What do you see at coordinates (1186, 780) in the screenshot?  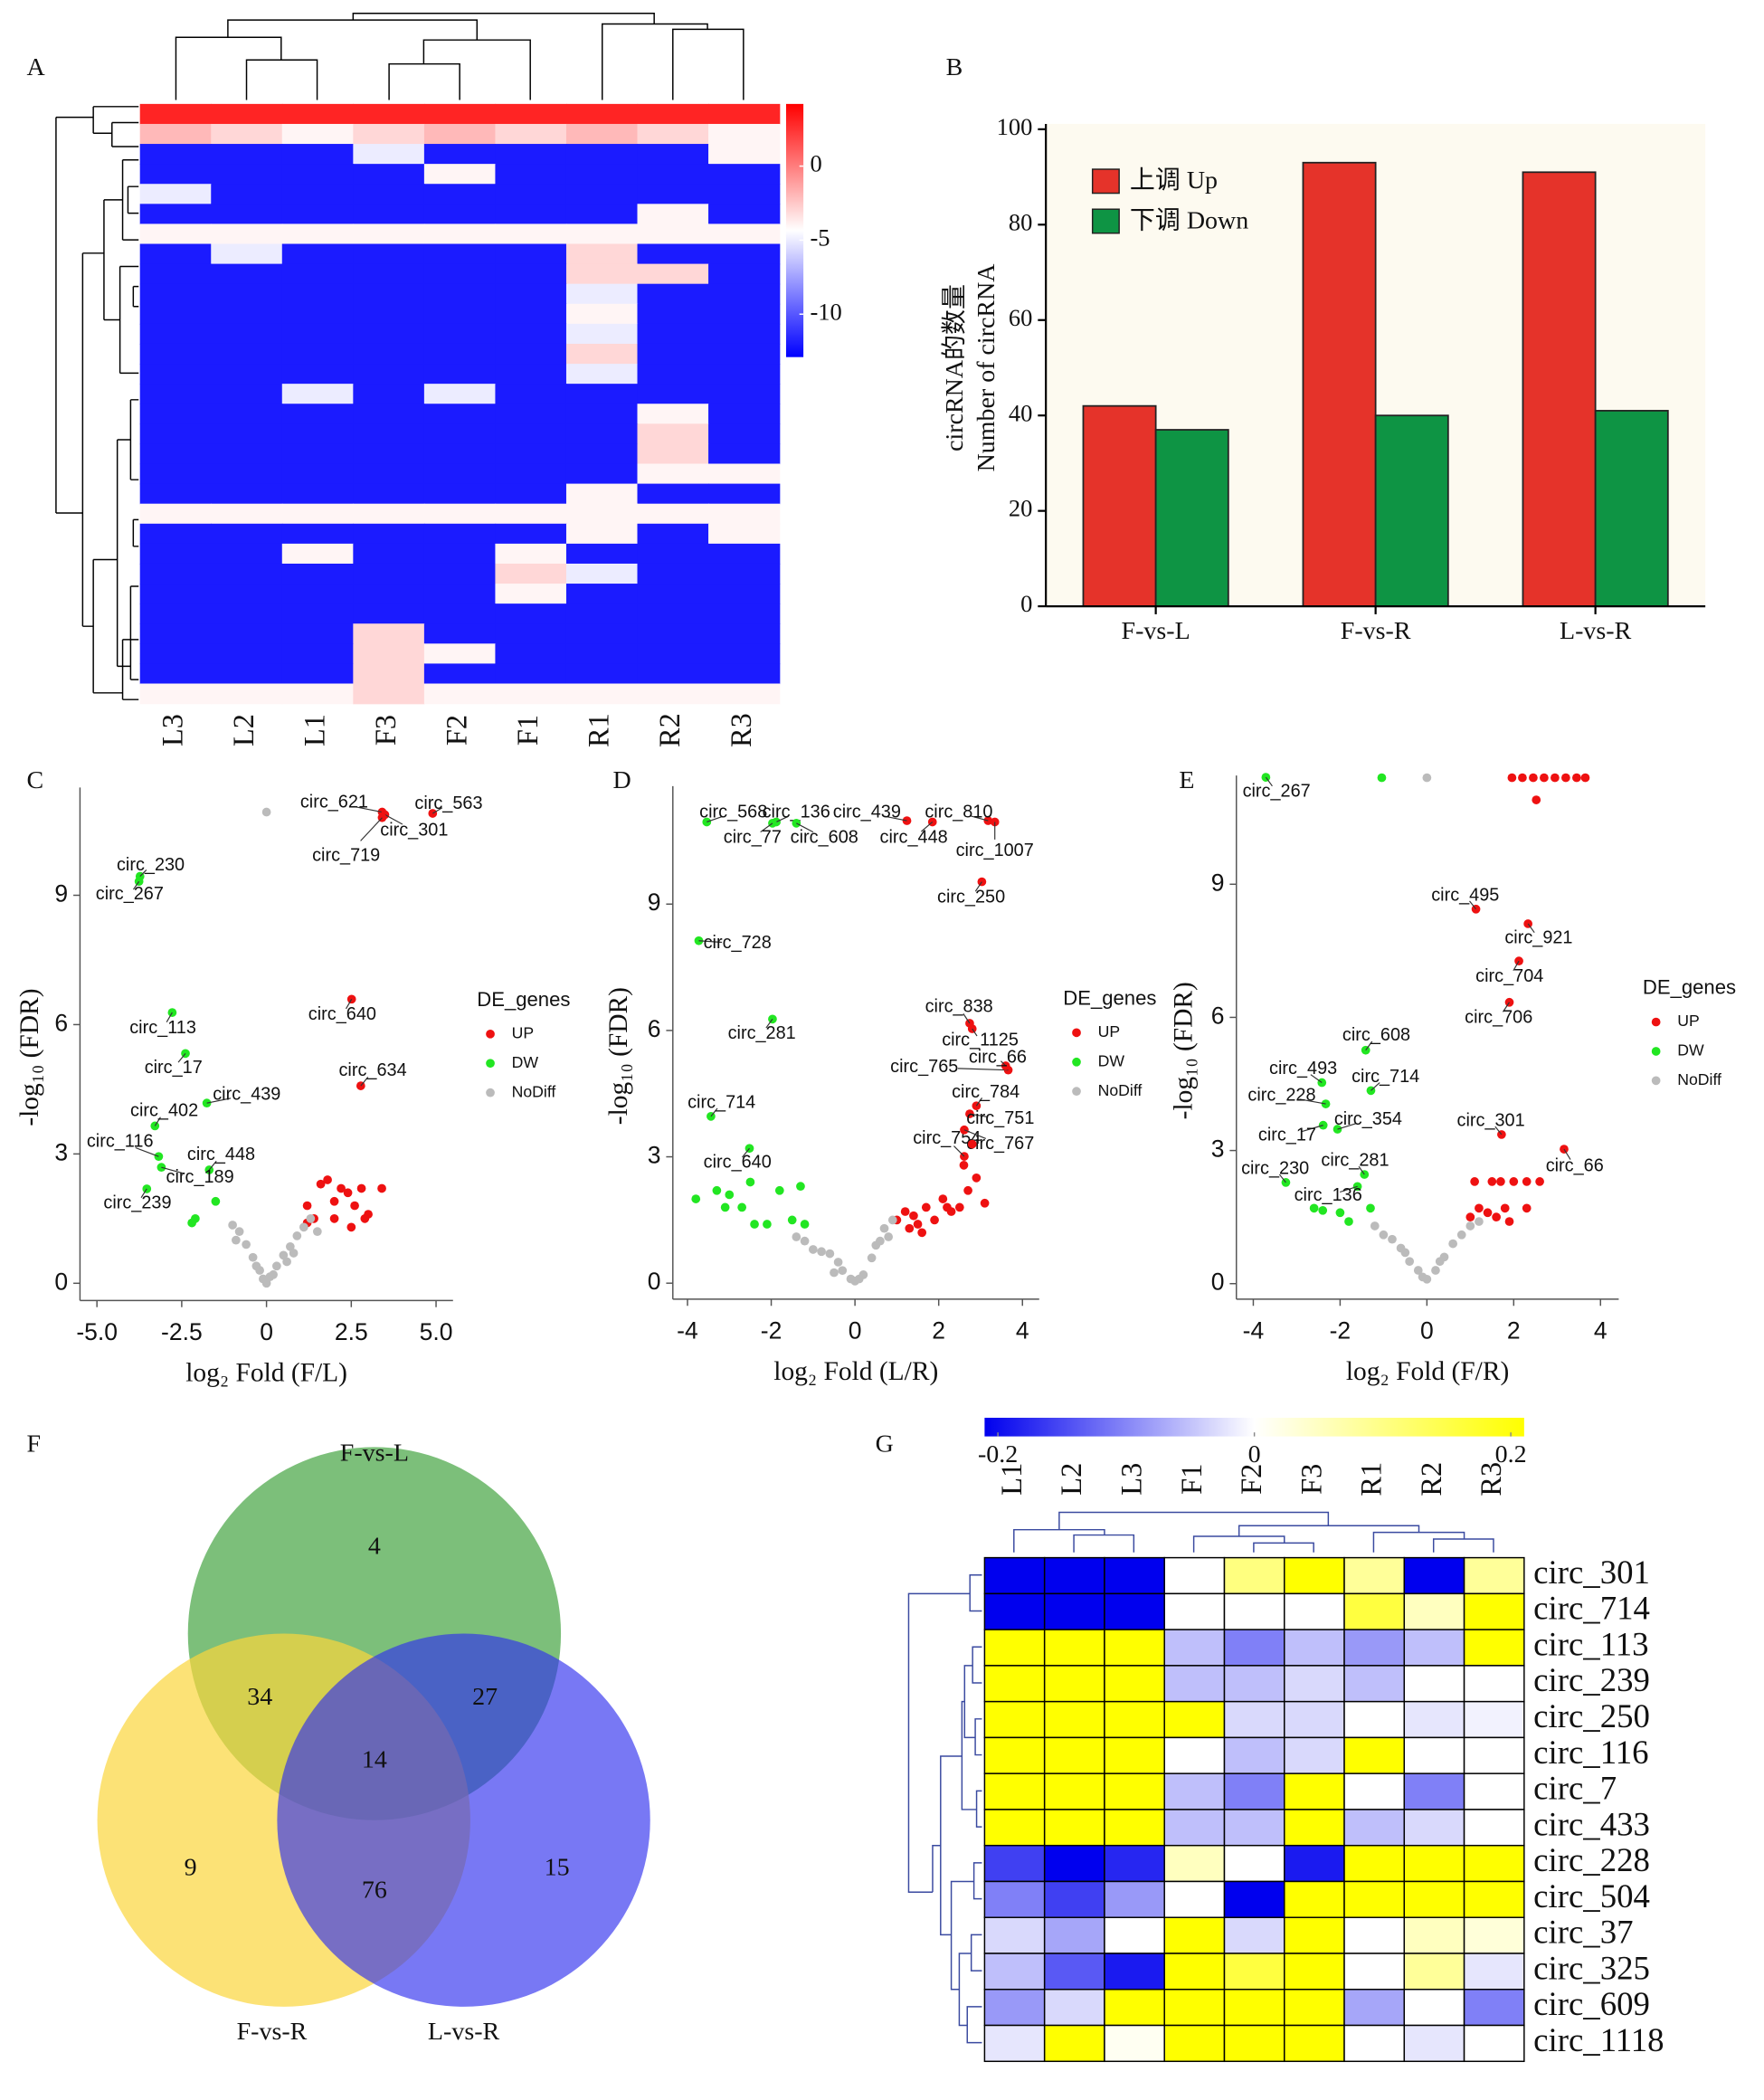 I see `panel-label: E` at bounding box center [1186, 780].